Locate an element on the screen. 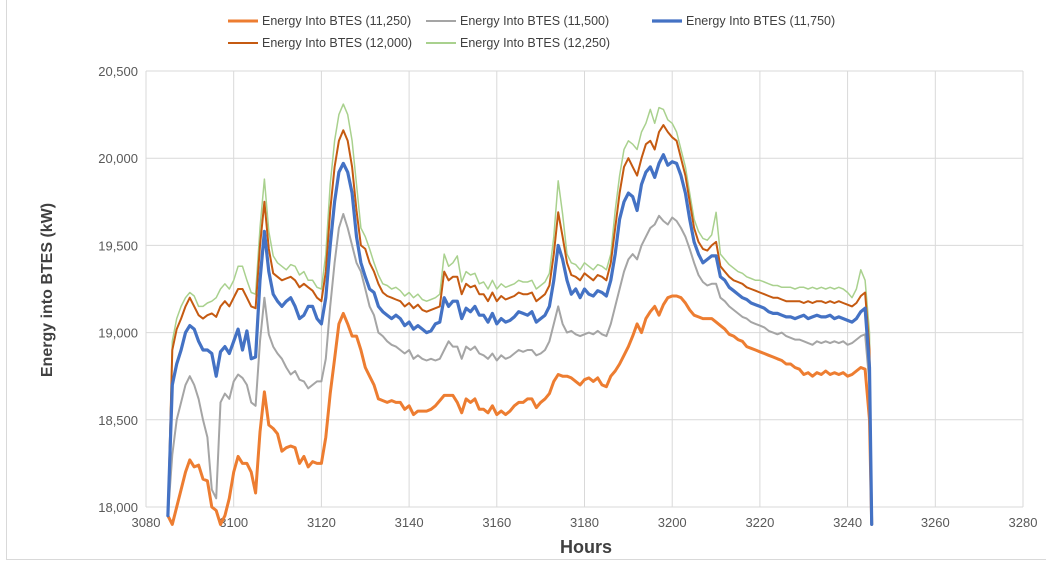  x-tick-label: 3220 is located at coordinates (759, 522).